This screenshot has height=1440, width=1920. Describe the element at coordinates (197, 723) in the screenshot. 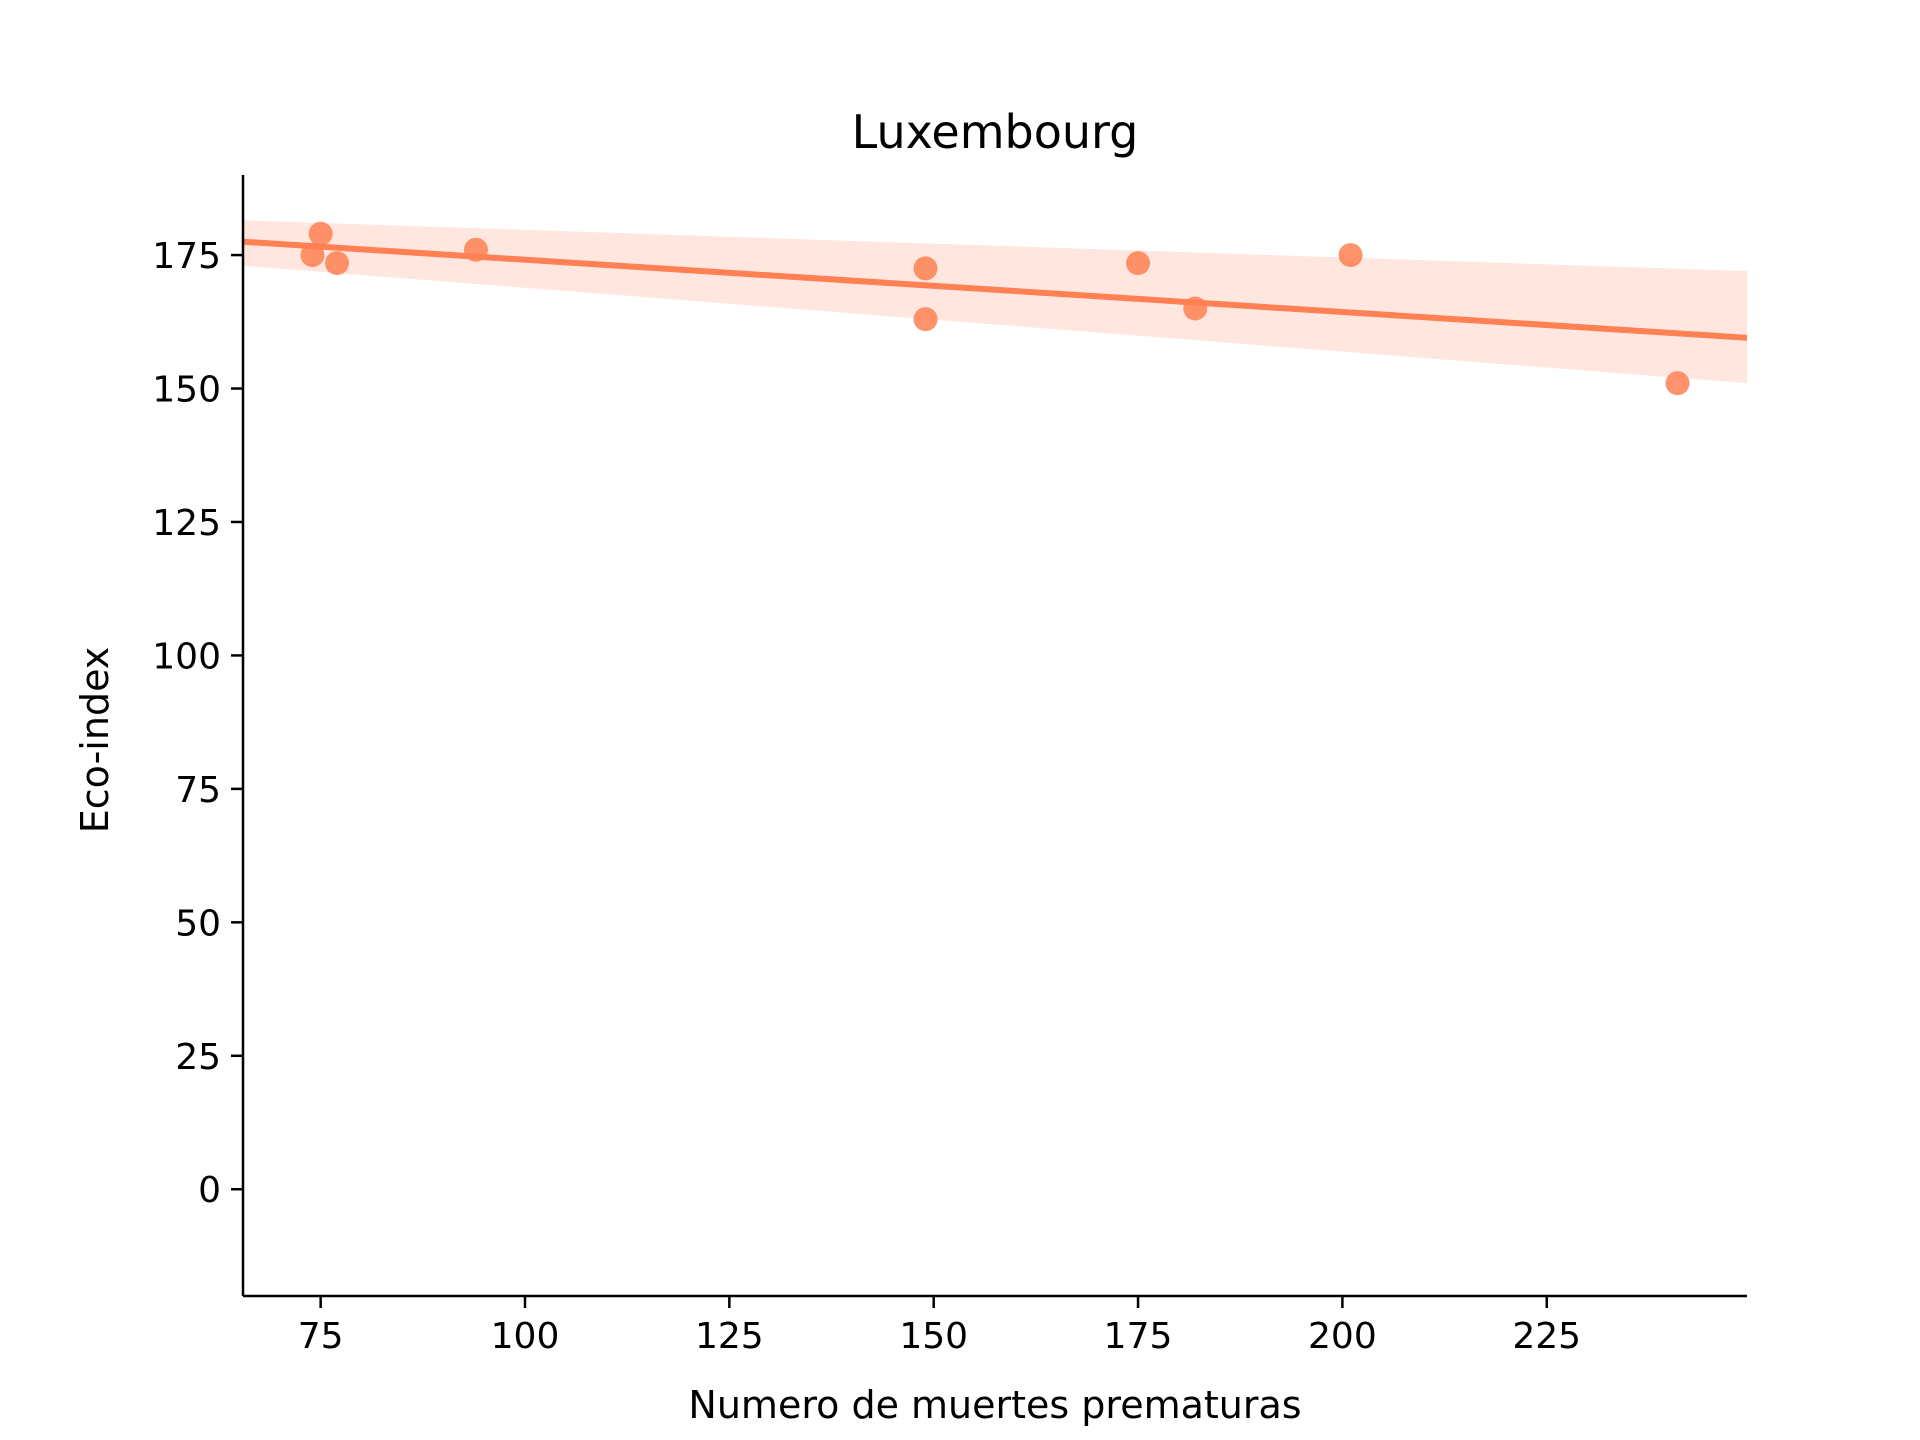

I see `y-axis-ticks: 0 25 50 75 100 125 150 175` at that location.